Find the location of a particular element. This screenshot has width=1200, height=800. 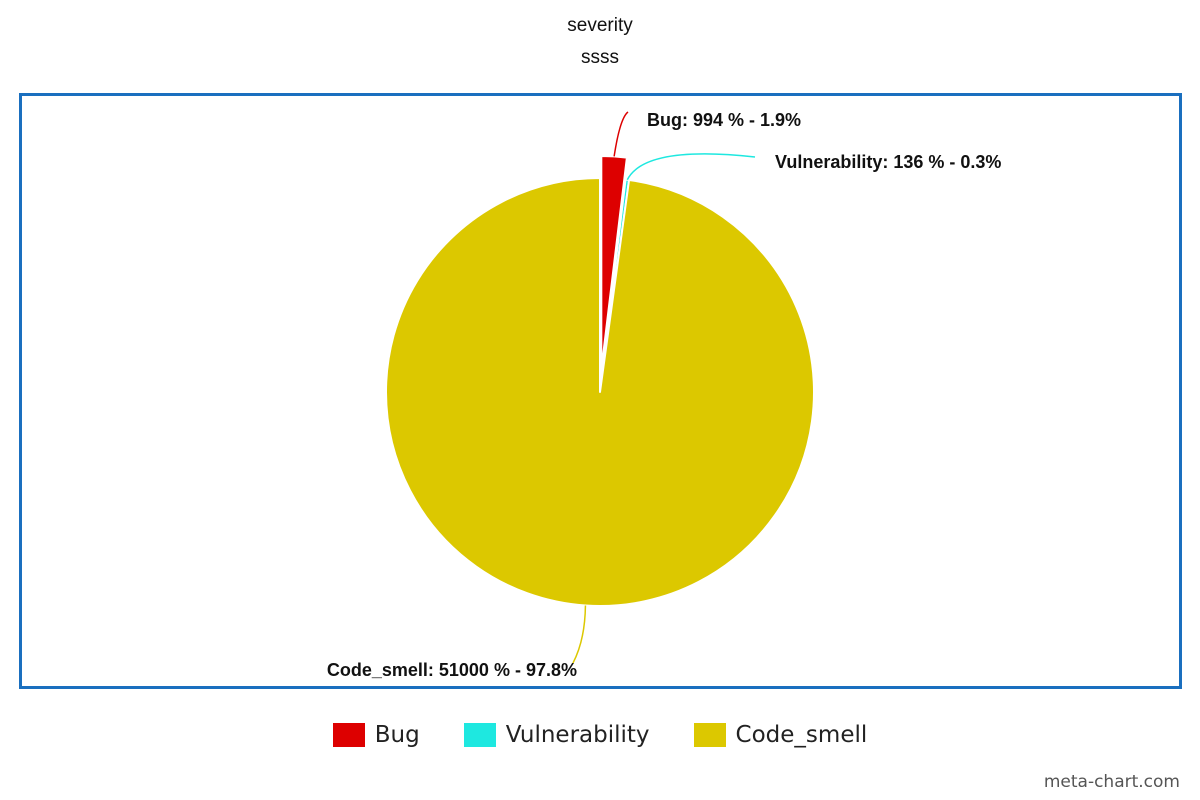

data-label-code-smell: Code_smell: 51000 % - 97.8% is located at coordinates (452, 670).